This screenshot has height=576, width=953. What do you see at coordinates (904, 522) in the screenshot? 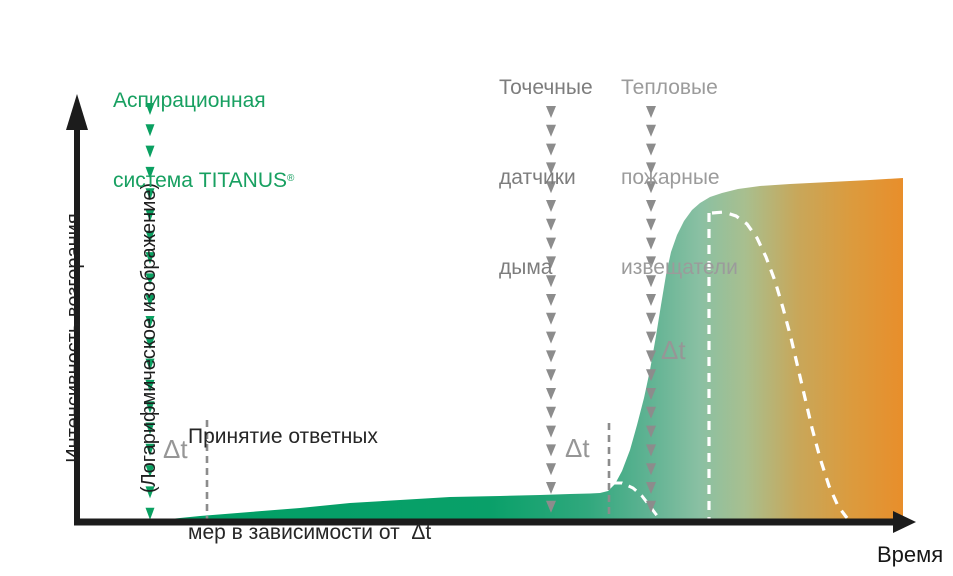
I see `x-axis-arrowhead-icon` at bounding box center [904, 522].